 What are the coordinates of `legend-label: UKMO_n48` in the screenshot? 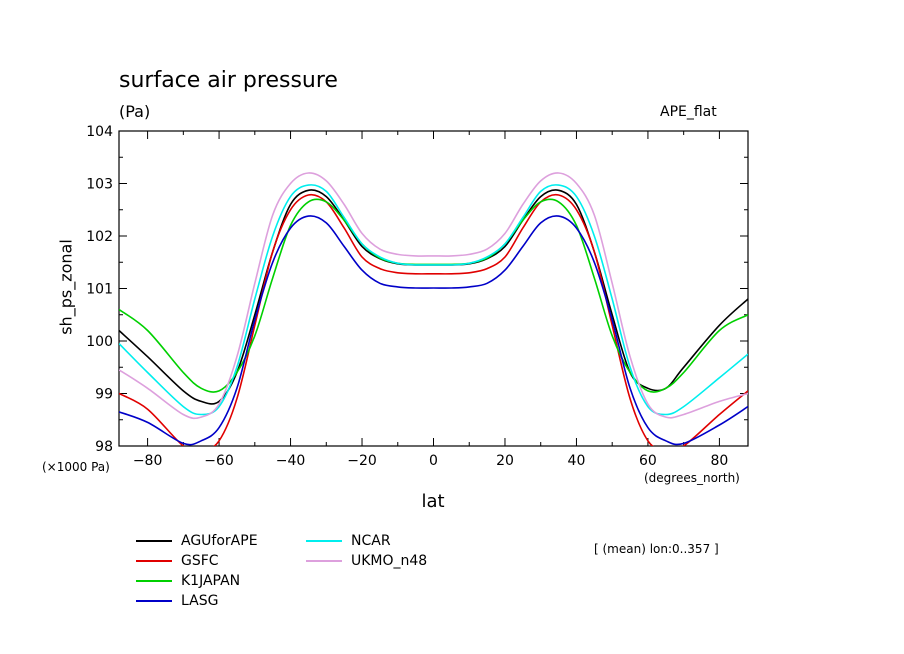 It's located at (389, 561).